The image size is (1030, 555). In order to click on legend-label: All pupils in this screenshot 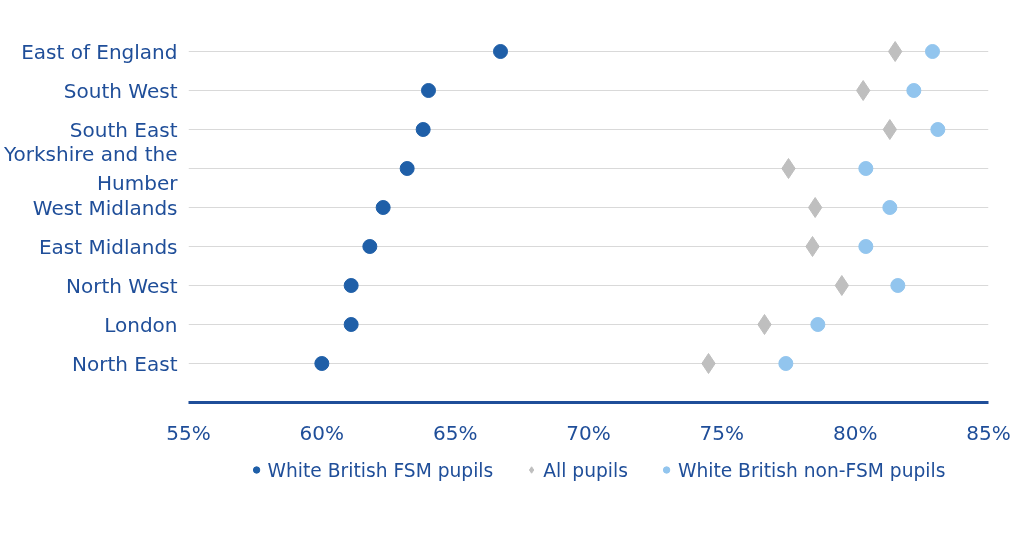, I will do `click(585, 469)`.